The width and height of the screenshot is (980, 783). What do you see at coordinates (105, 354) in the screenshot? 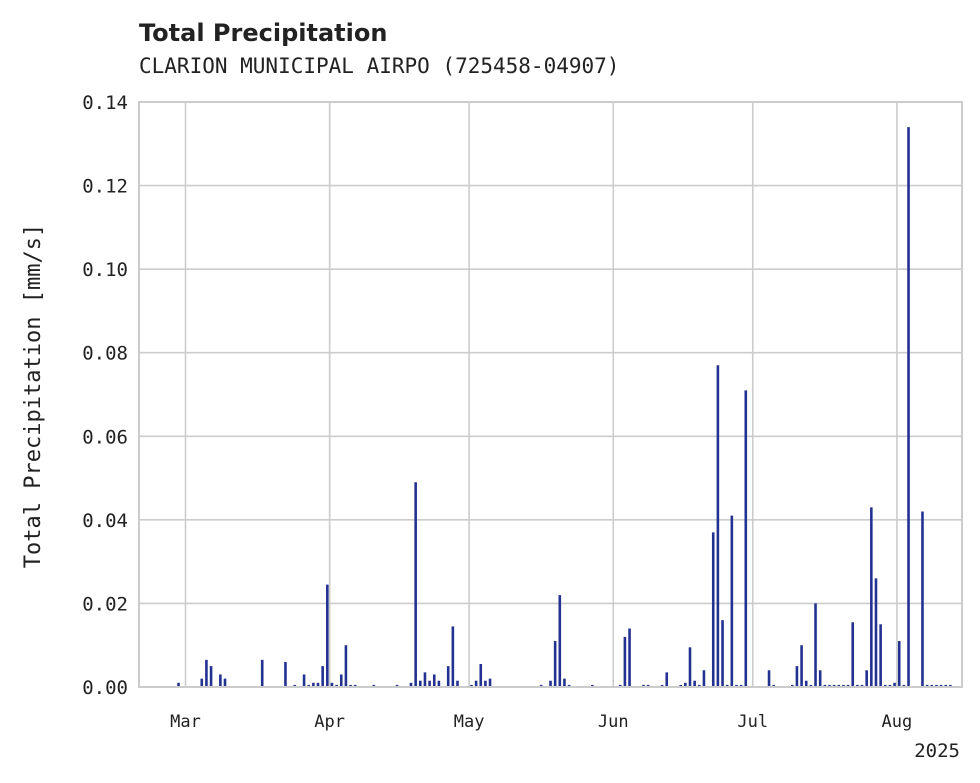
I see `y-tick-label: 0.08` at bounding box center [105, 354].